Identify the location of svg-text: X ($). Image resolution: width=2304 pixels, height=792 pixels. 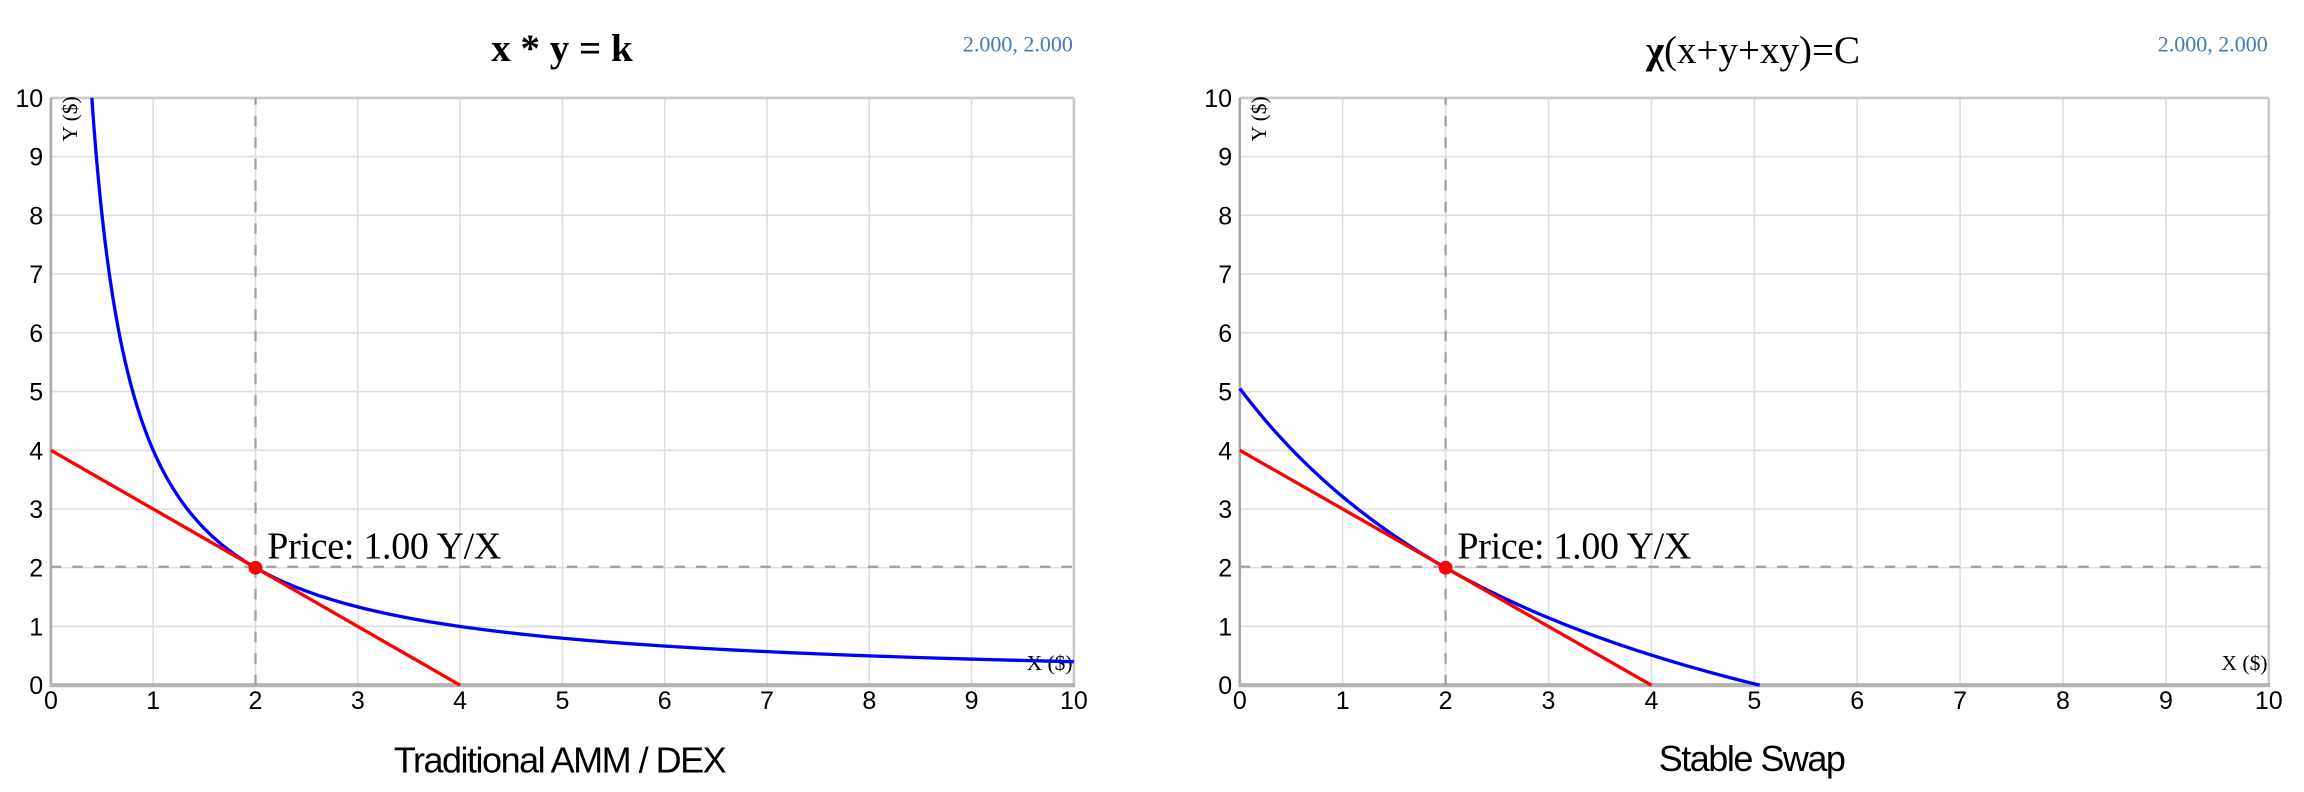
(2245, 663).